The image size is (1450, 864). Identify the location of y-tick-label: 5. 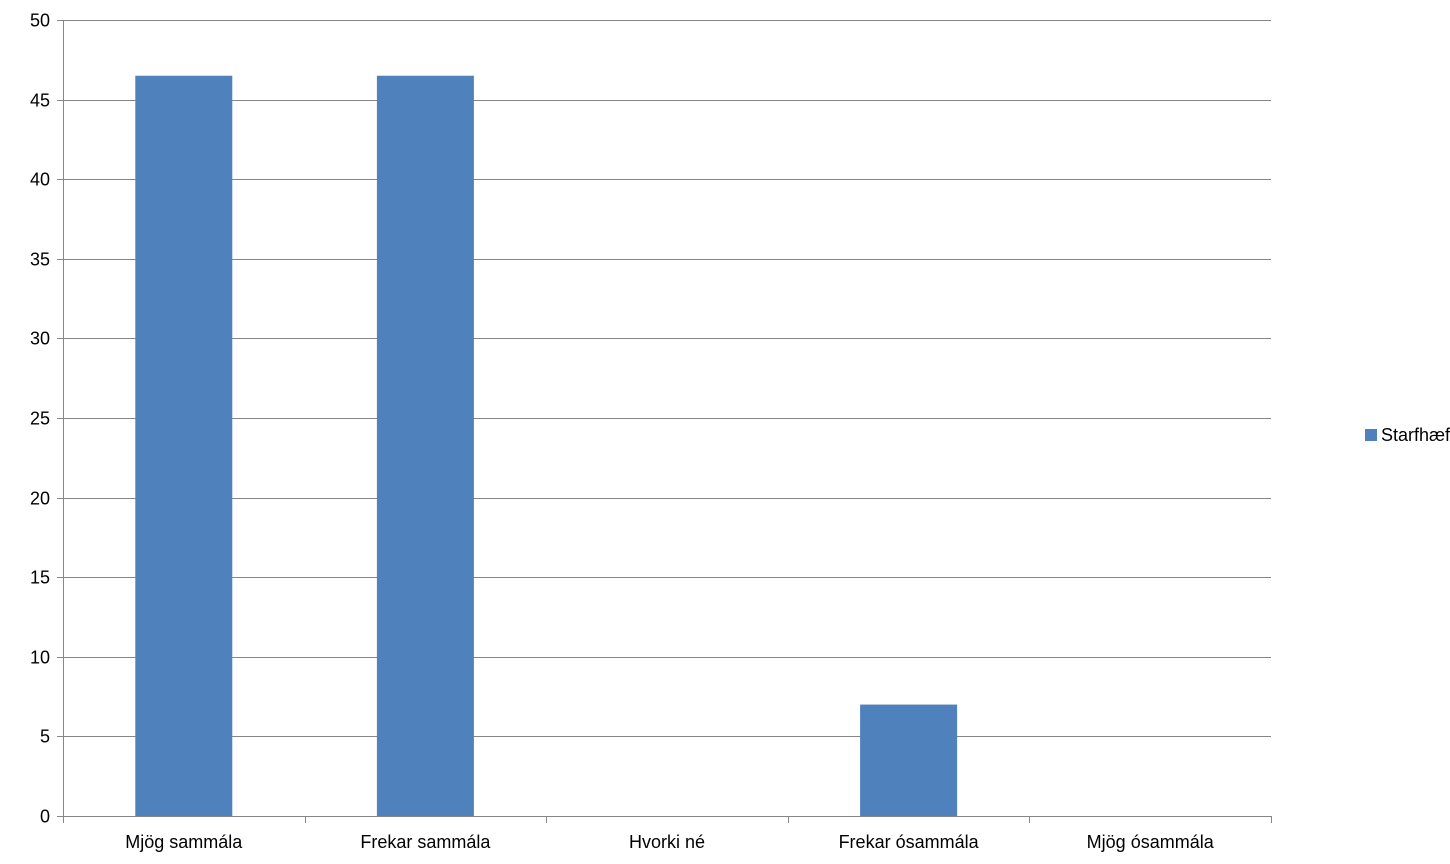
(45, 737).